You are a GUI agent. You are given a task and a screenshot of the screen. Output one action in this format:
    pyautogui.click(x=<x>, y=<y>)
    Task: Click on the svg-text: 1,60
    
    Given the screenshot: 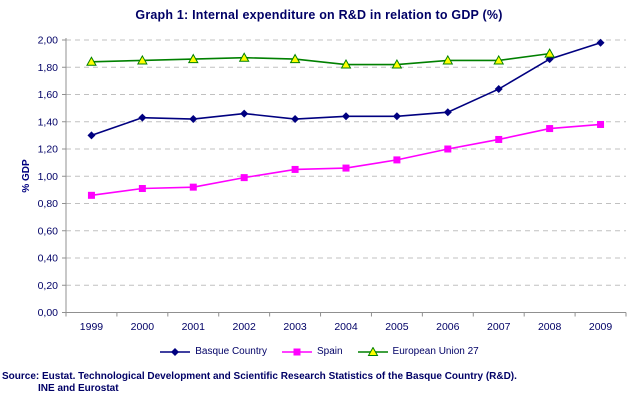 What is the action you would take?
    pyautogui.click(x=48, y=95)
    